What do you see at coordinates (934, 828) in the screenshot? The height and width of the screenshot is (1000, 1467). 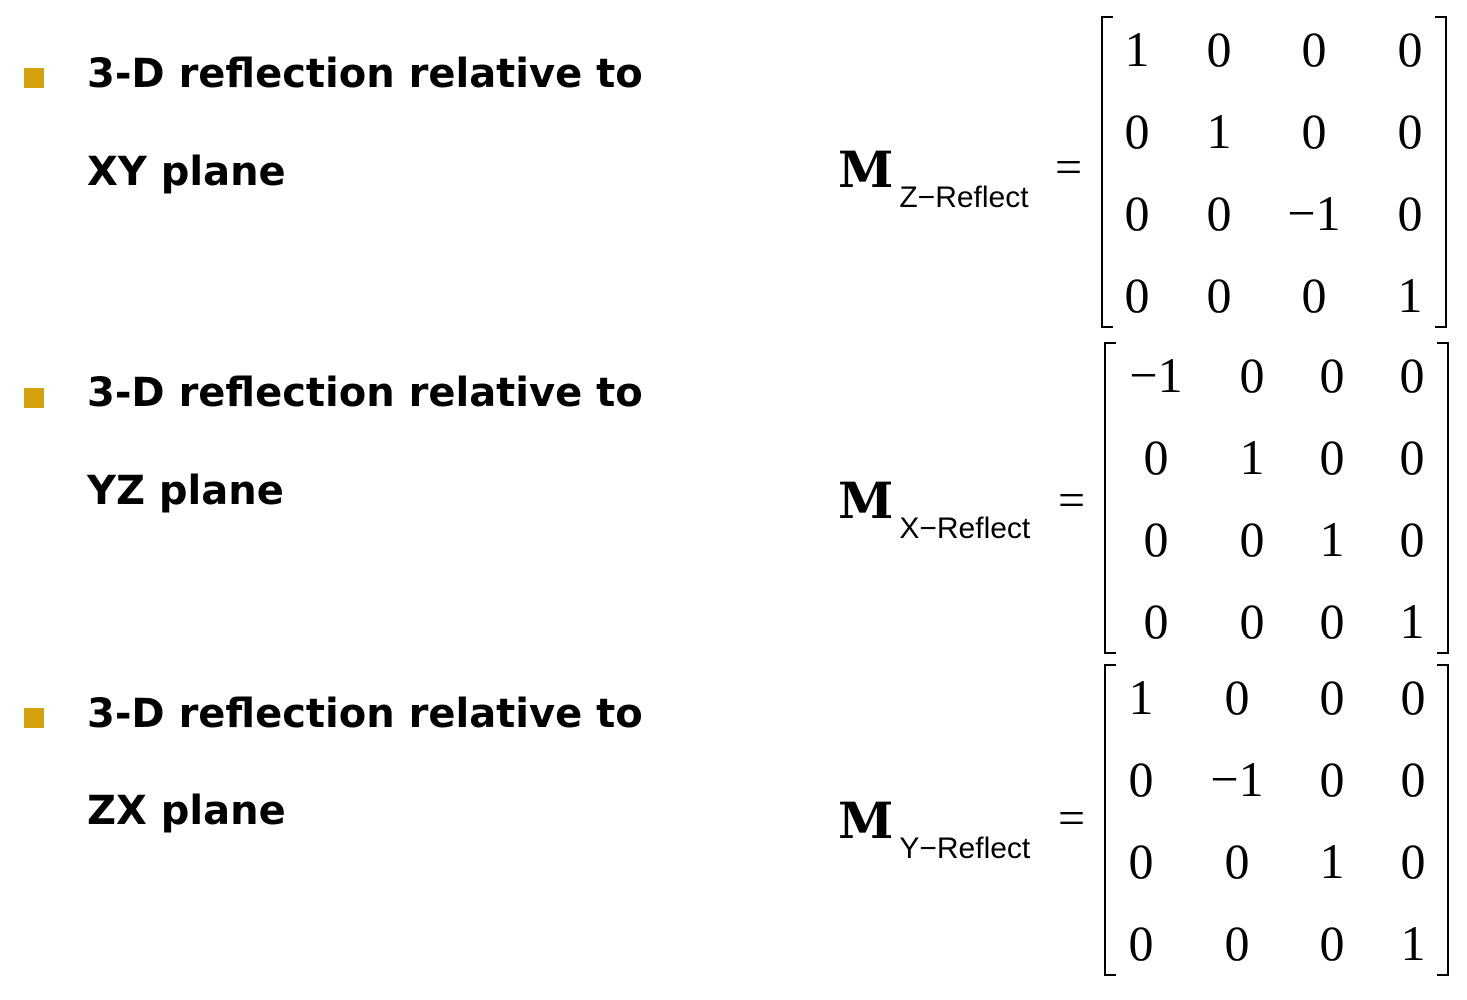 I see `matrix-label: M Y−Reflect` at bounding box center [934, 828].